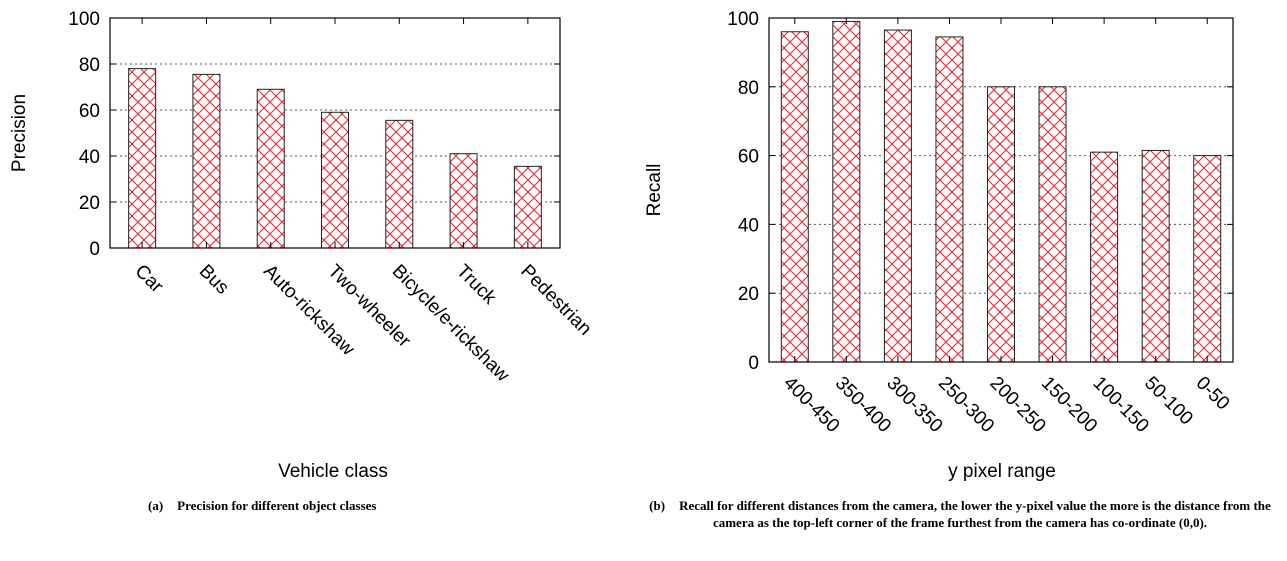  I want to click on bar-auto-rickshaw, so click(270, 168).